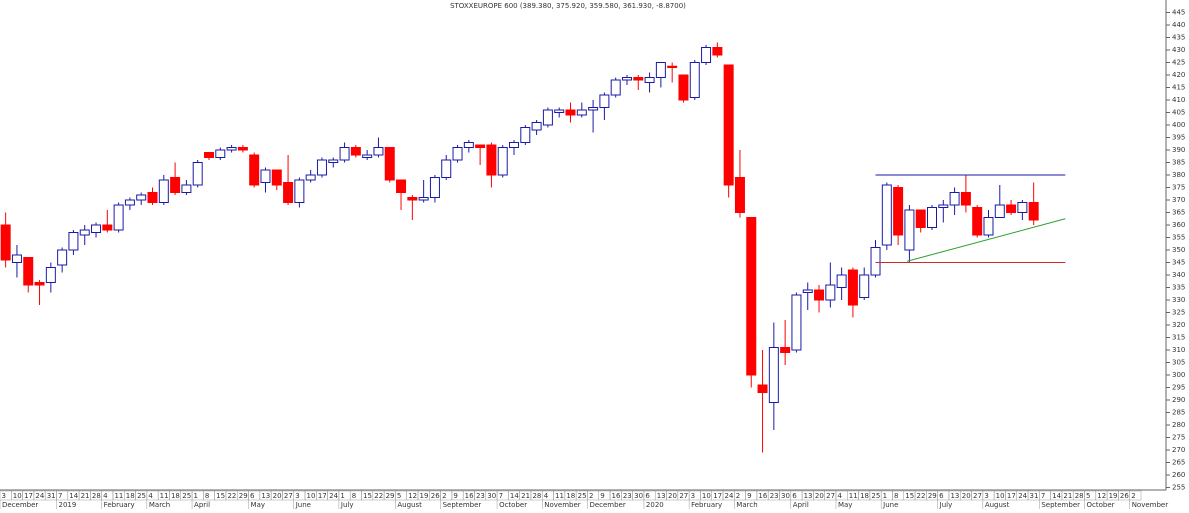 This screenshot has width=1189, height=513. What do you see at coordinates (243, 496) in the screenshot?
I see `x-tick-label: 29` at bounding box center [243, 496].